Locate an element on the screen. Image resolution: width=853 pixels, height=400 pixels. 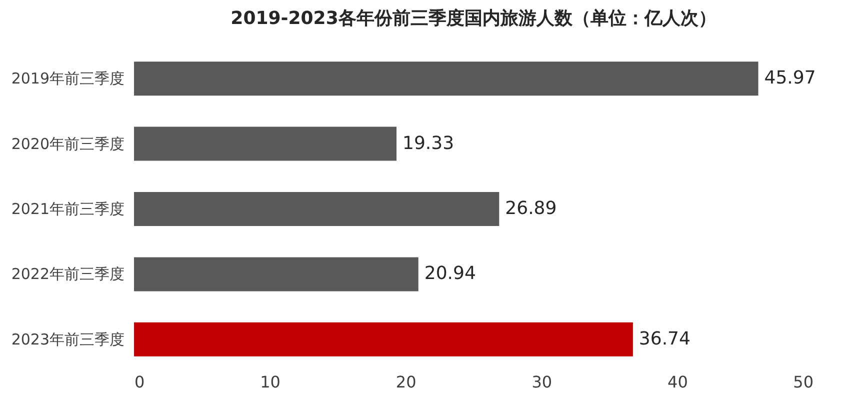
y-tick-label: 2023年前三季度 is located at coordinates (67, 339).